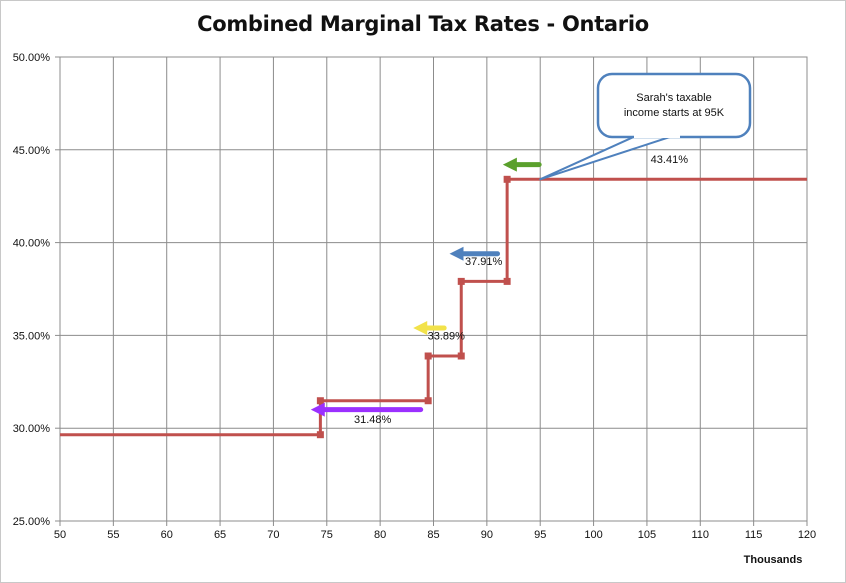 Image resolution: width=846 pixels, height=583 pixels. Describe the element at coordinates (60, 535) in the screenshot. I see `x-tick-label: 50` at that location.